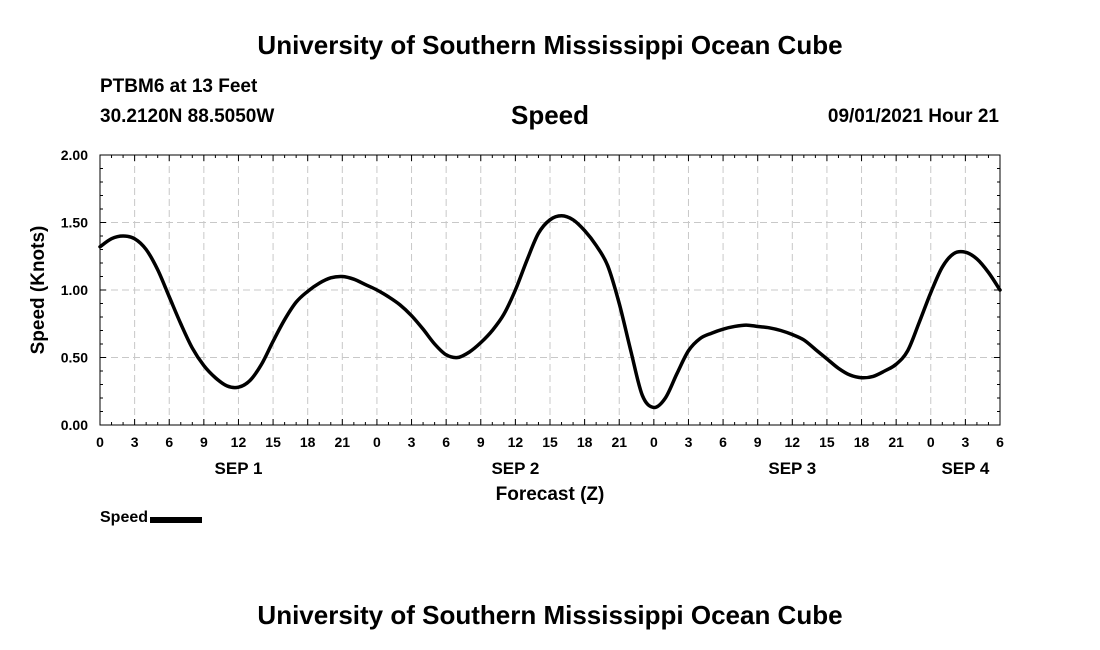 Image resolution: width=1100 pixels, height=650 pixels. Describe the element at coordinates (187, 116) in the screenshot. I see `station-coordinates: 30.2120N 88.5050W` at that location.